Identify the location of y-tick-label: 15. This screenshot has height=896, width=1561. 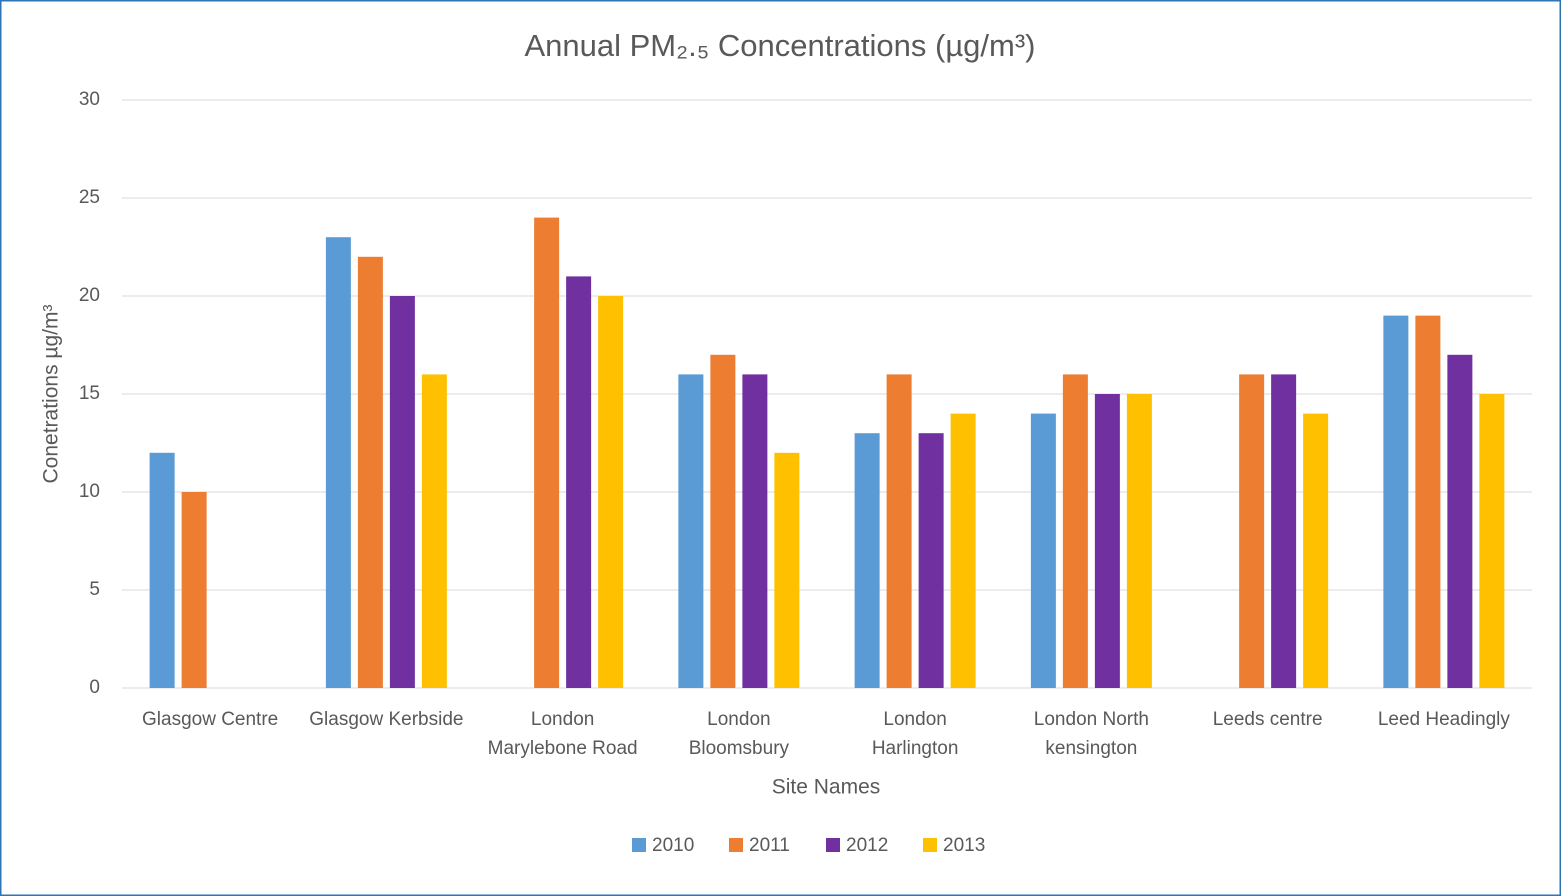
(89, 393).